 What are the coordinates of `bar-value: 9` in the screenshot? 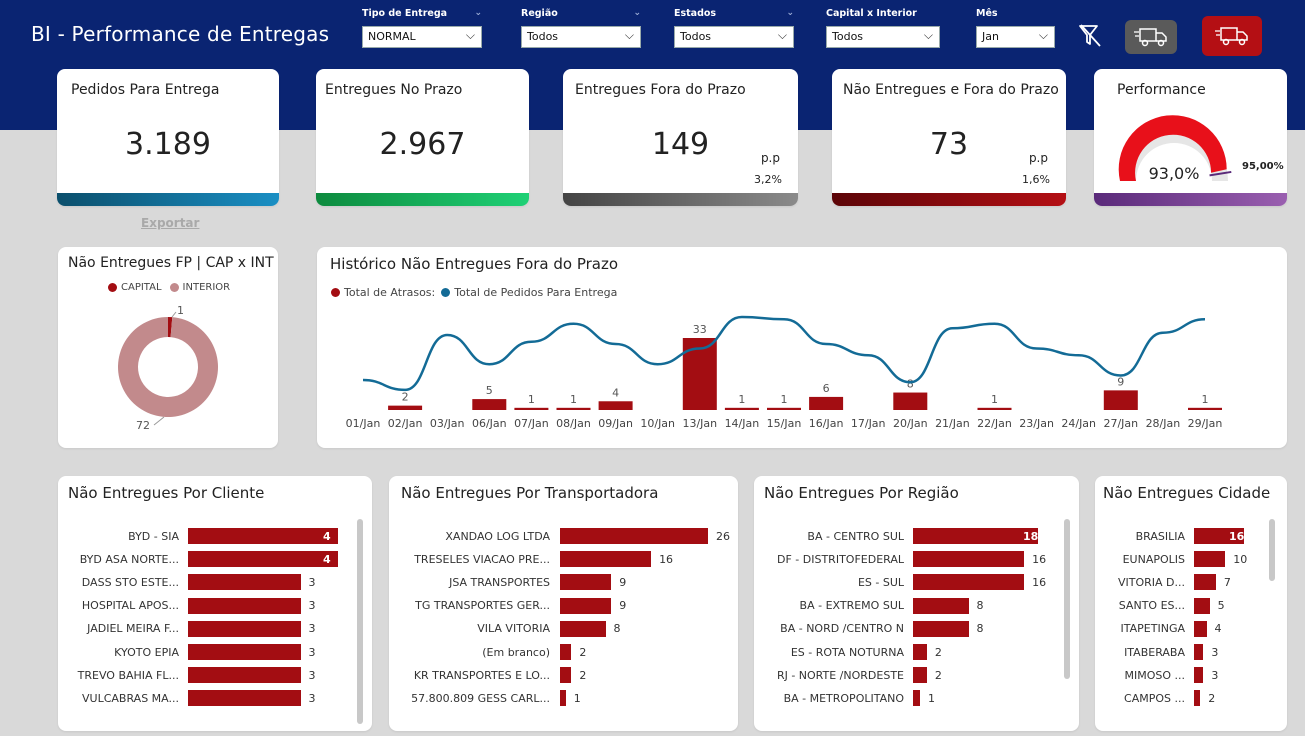 It's located at (623, 582).